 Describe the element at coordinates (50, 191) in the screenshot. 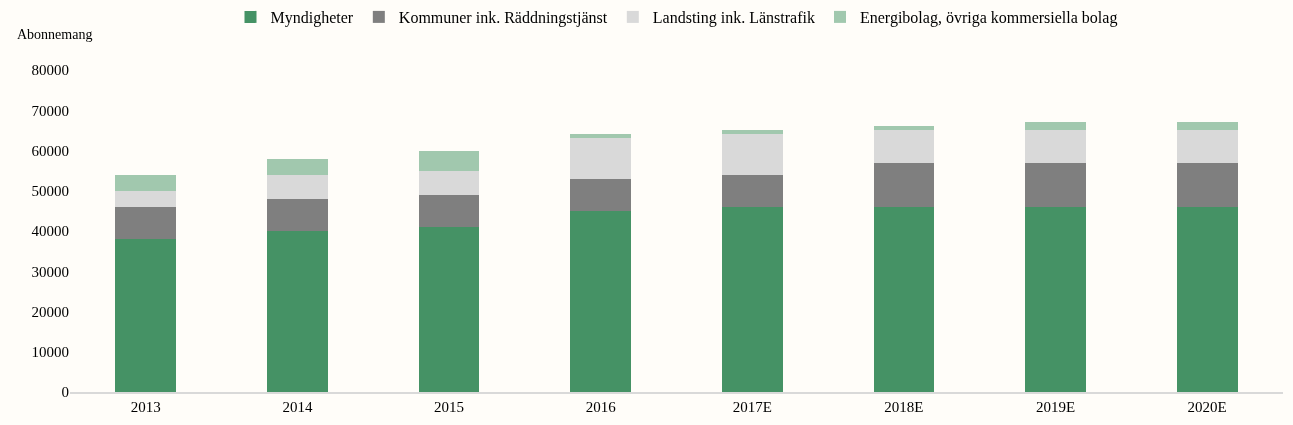

I see `y-tick-label: 50000` at that location.